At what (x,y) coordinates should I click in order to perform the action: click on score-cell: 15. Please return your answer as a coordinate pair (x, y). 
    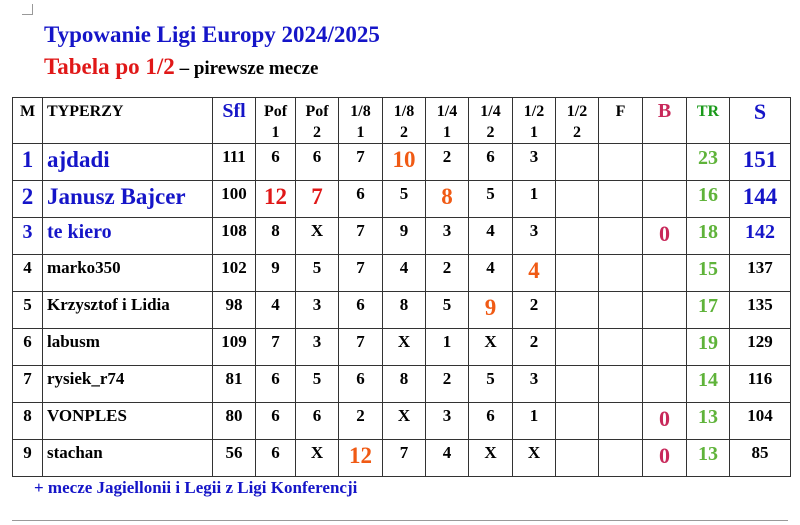
    Looking at the image, I should click on (708, 273).